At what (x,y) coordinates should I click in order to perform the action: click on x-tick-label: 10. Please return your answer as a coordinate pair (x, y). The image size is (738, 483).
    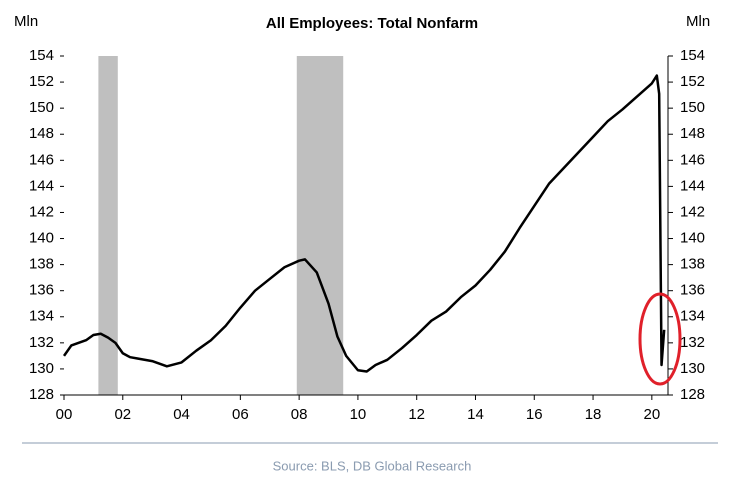
    Looking at the image, I should click on (358, 414).